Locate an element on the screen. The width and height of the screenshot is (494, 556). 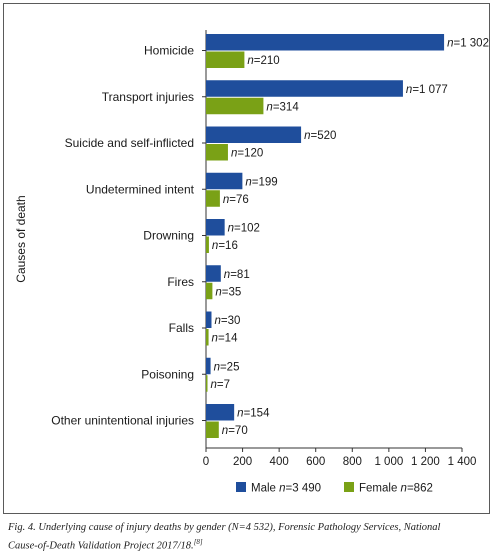
x-tick-label: 400 is located at coordinates (279, 462).